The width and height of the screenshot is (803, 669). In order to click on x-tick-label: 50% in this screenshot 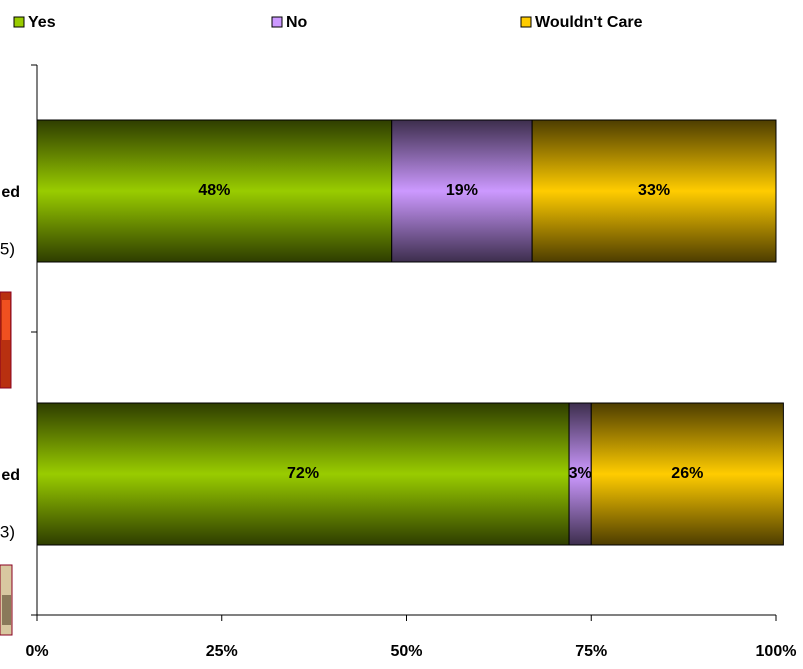, I will do `click(406, 651)`.